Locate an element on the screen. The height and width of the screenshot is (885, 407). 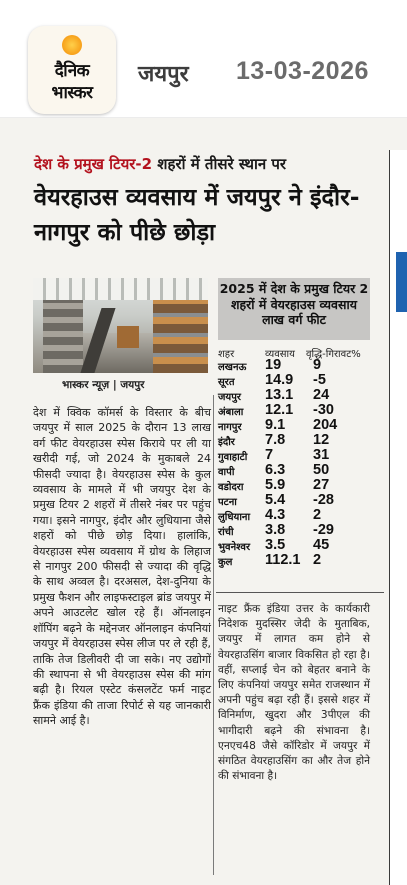
table-header-volume: व्यवसाय is located at coordinates (280, 354).